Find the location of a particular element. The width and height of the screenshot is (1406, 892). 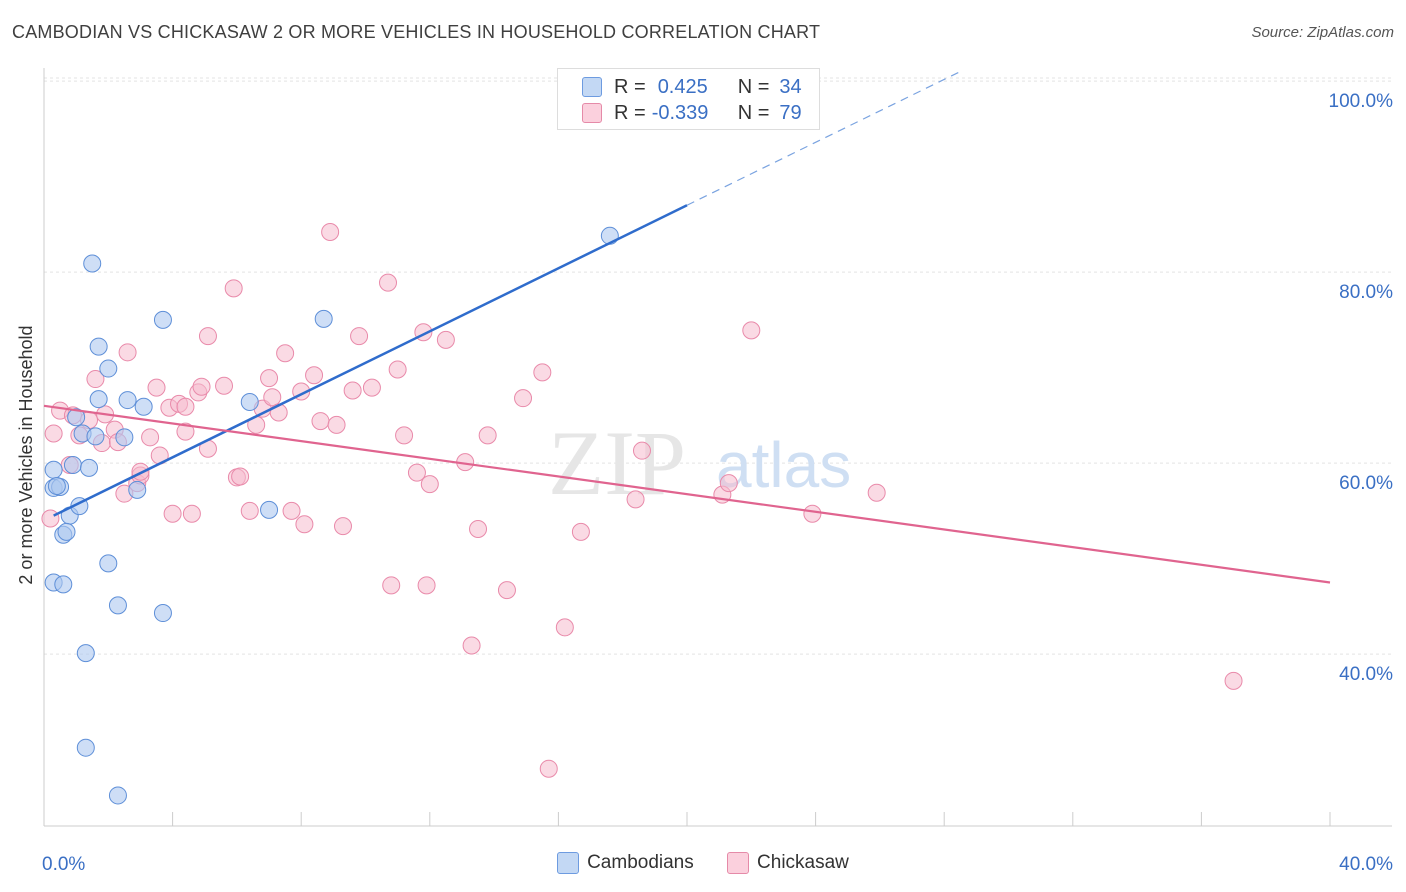

watermark-zip: ZIP is located at coordinates (617, 463).